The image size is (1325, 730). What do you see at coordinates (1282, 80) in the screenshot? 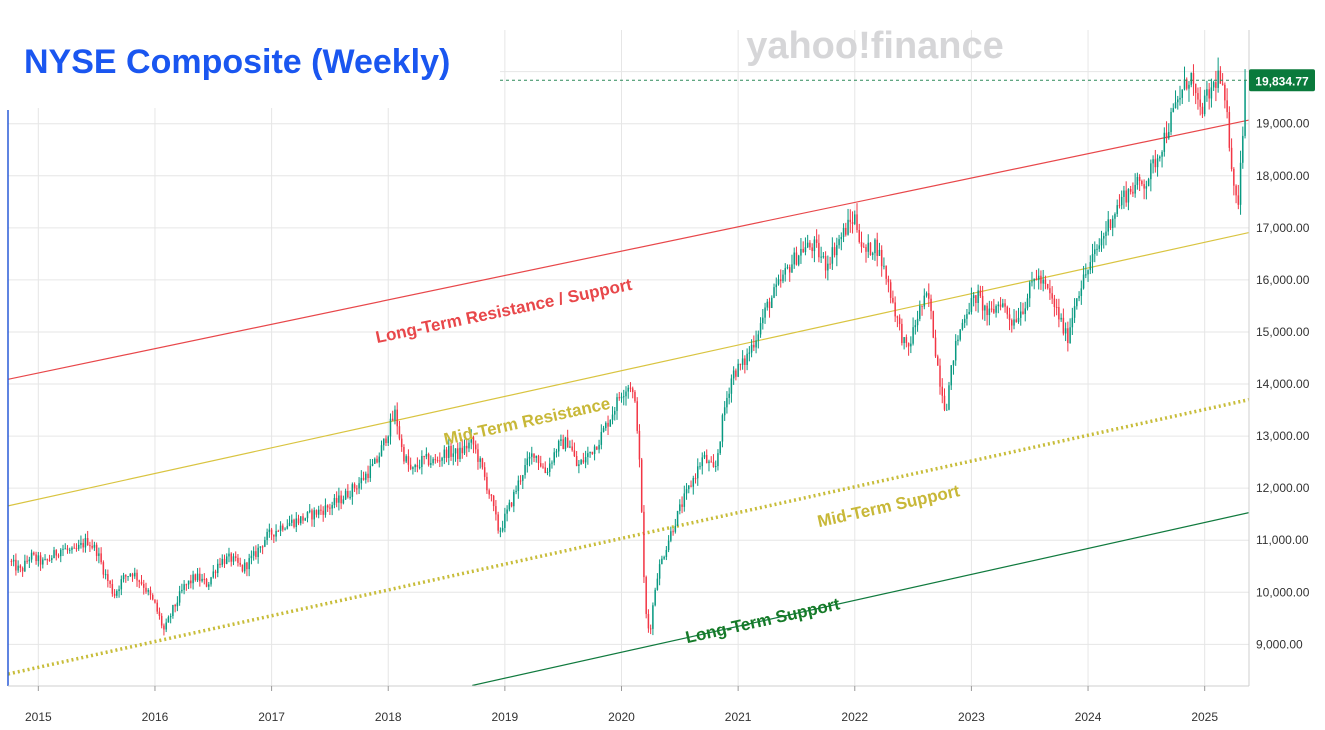
I see `last-price-tag` at bounding box center [1282, 80].